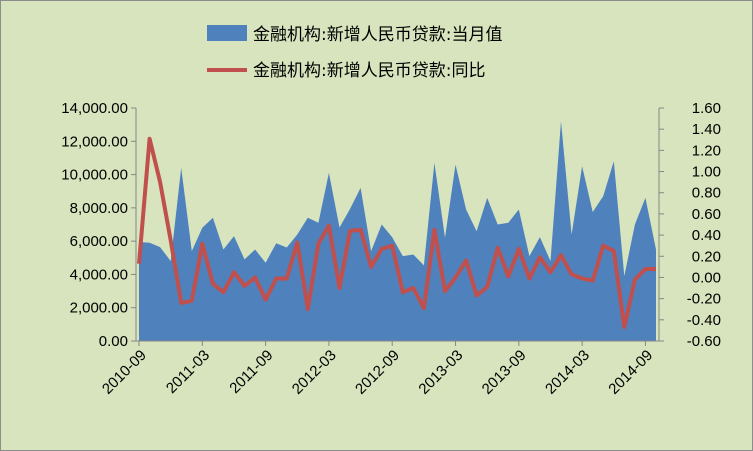 The image size is (753, 451). What do you see at coordinates (704, 299) in the screenshot?
I see `right-tick-label: -0.20` at bounding box center [704, 299].